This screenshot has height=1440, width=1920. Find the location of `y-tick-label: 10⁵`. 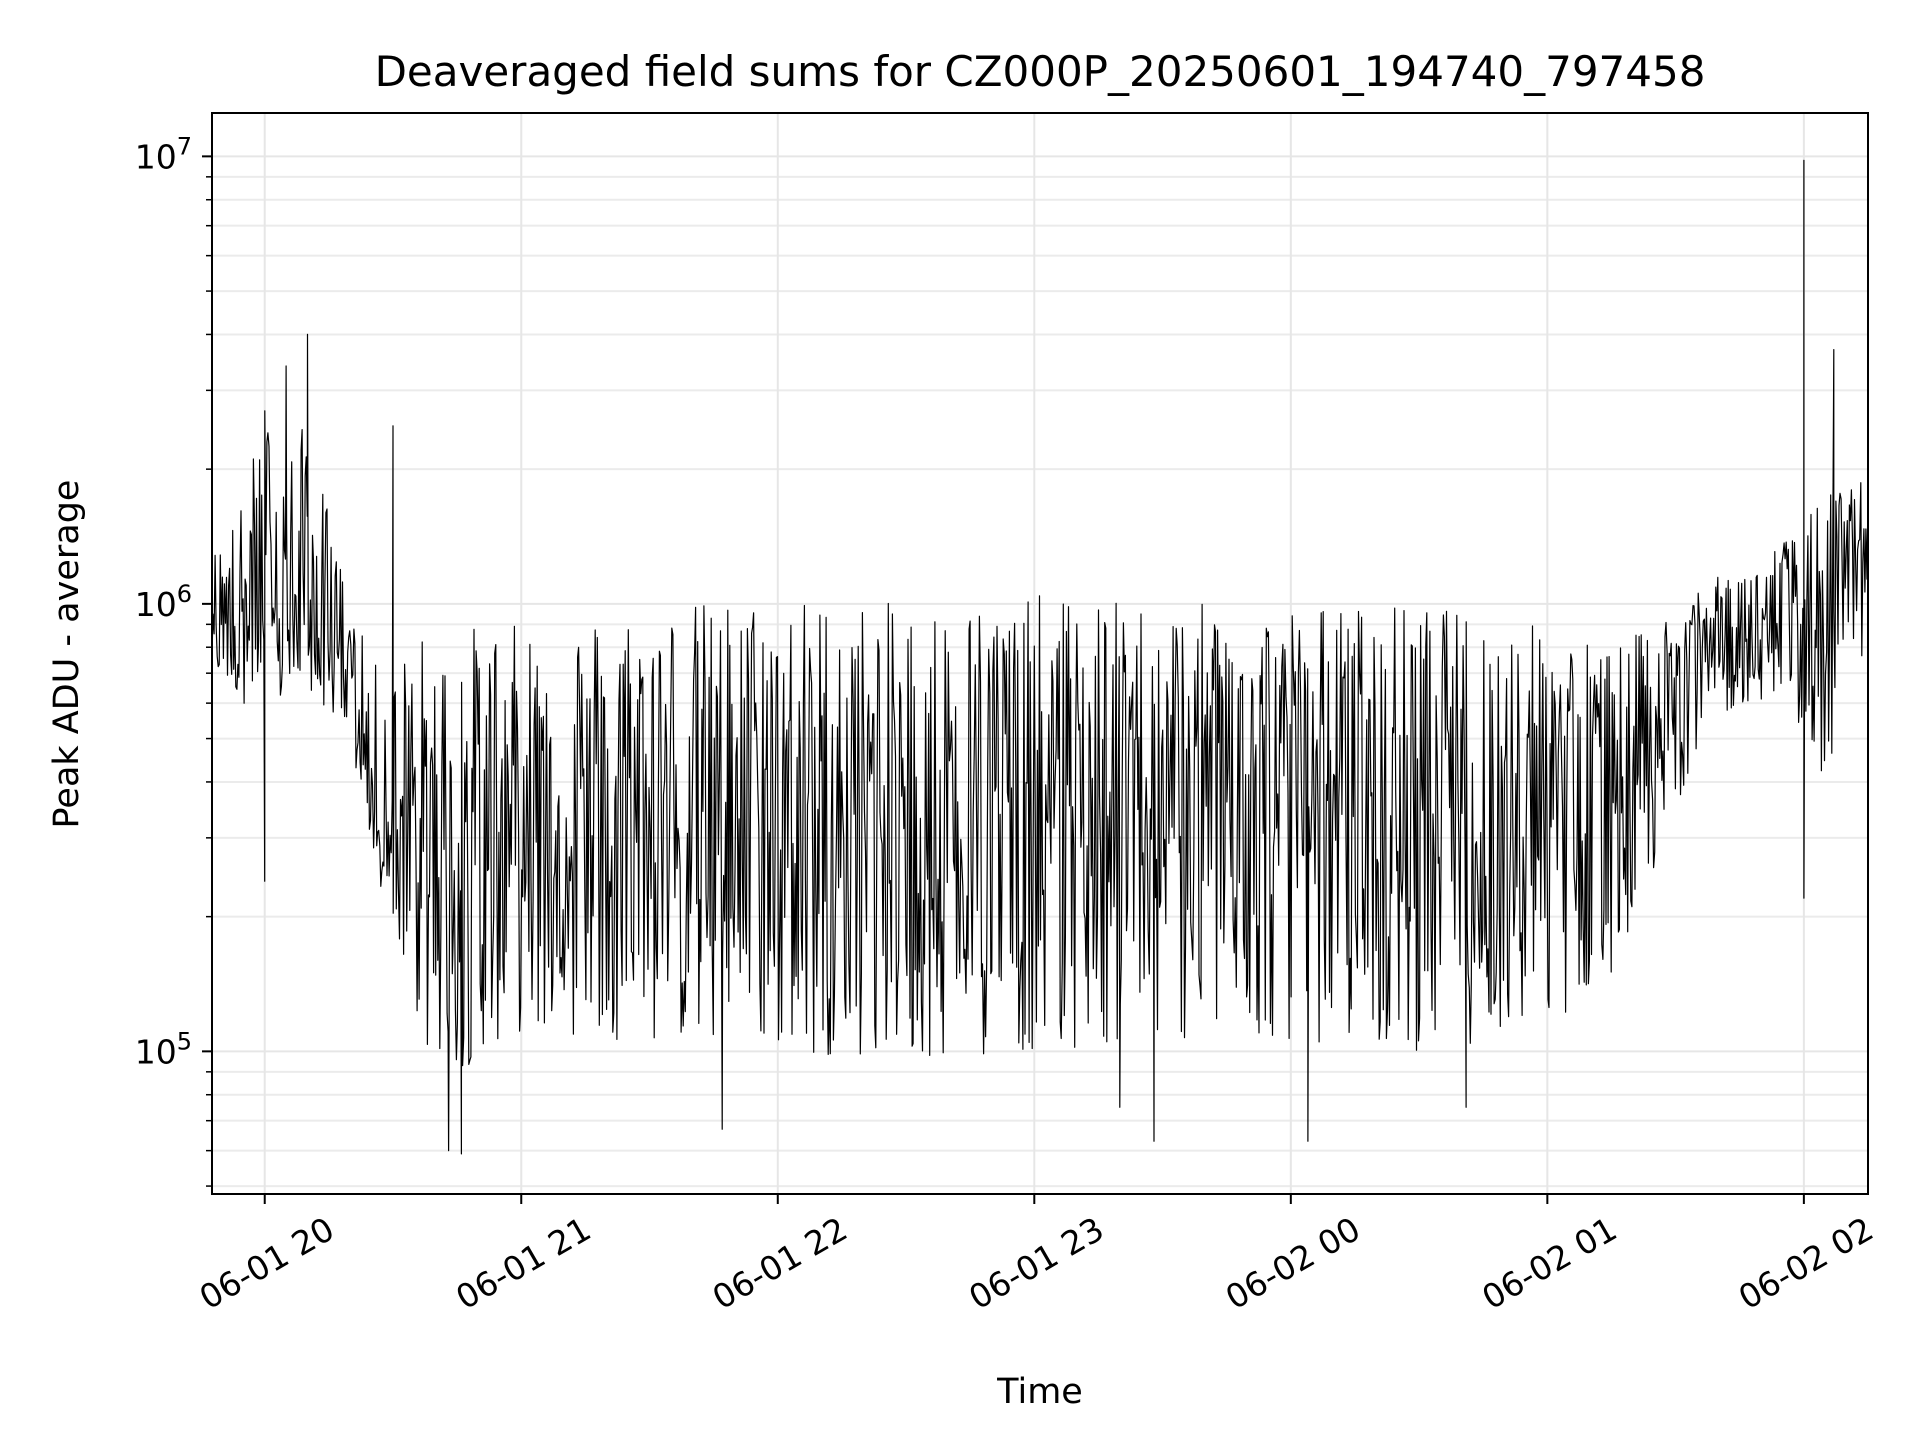

y-tick-label: 10⁵ is located at coordinates (163, 1049).